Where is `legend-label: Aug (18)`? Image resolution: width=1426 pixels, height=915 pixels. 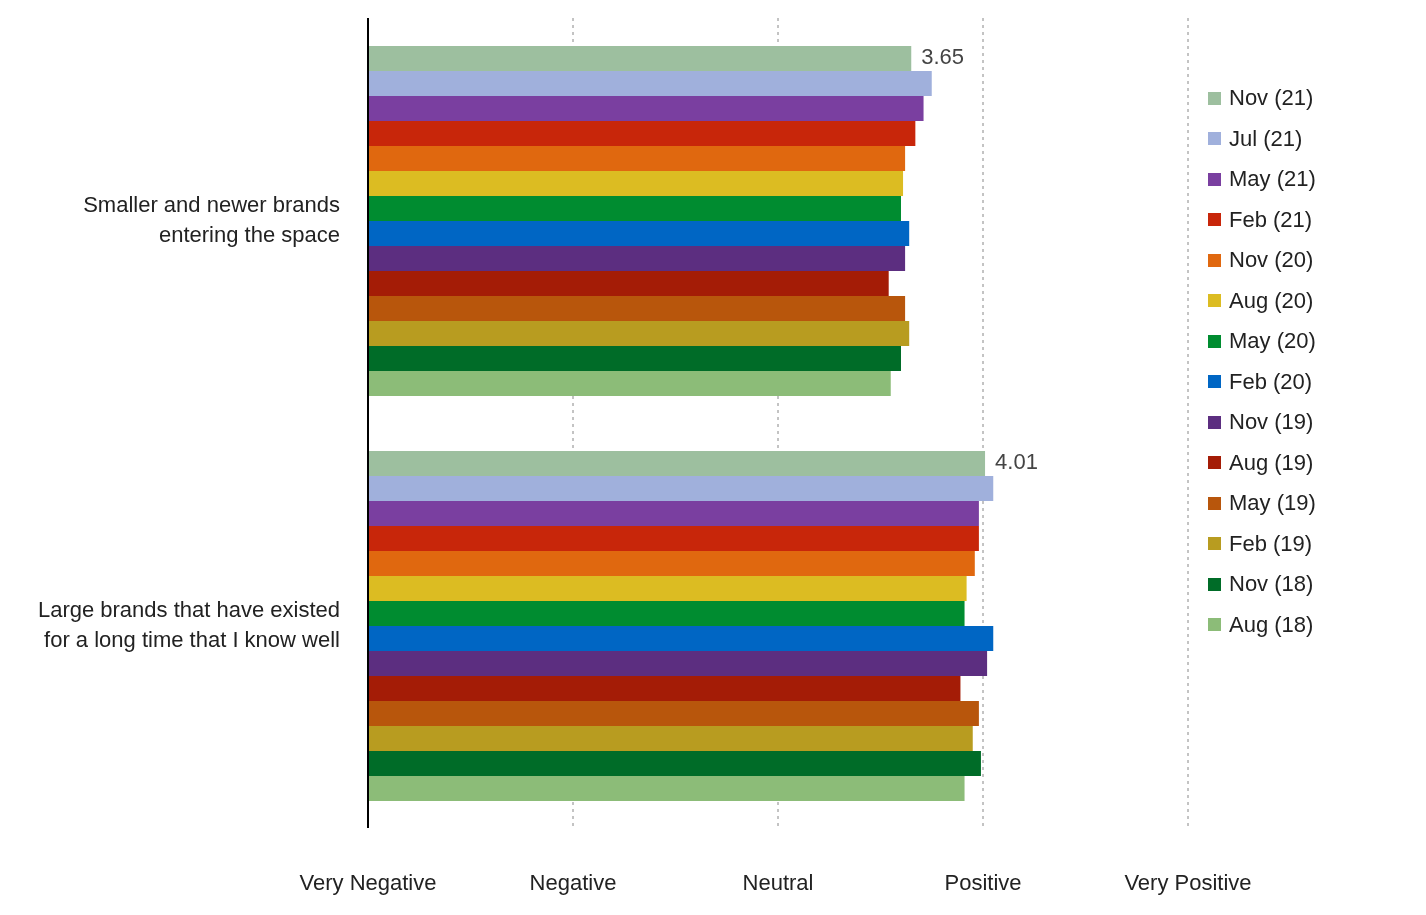
legend-label: Aug (18) is located at coordinates (1271, 624).